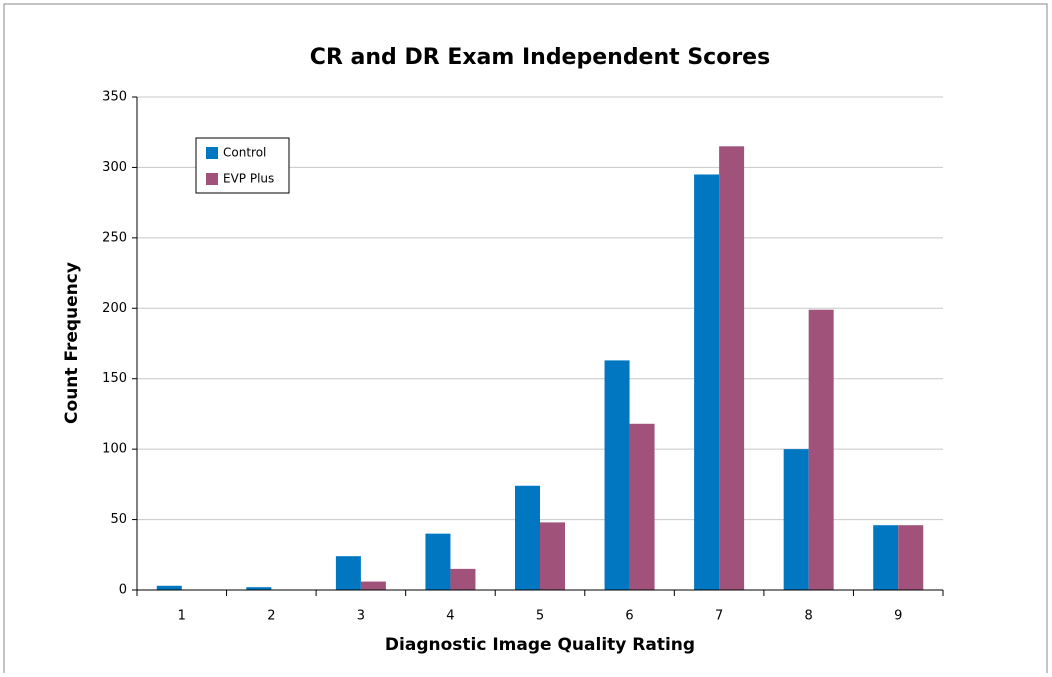  What do you see at coordinates (182, 616) in the screenshot?
I see `x-tick-label: 1` at bounding box center [182, 616].